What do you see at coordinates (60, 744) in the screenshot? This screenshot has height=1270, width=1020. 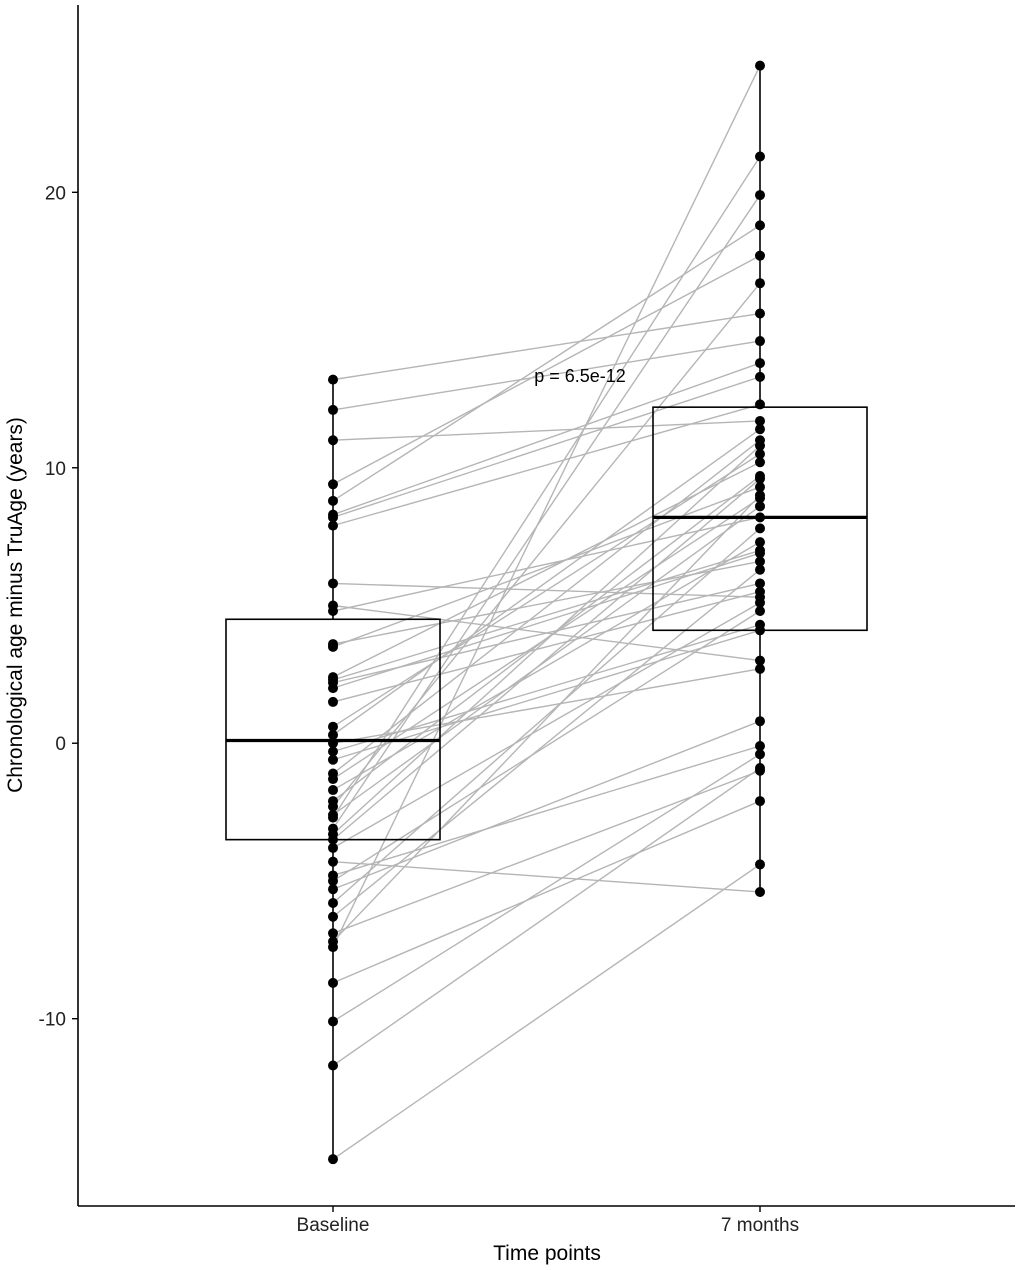 I see `y-tick-label-1: 0` at bounding box center [60, 744].